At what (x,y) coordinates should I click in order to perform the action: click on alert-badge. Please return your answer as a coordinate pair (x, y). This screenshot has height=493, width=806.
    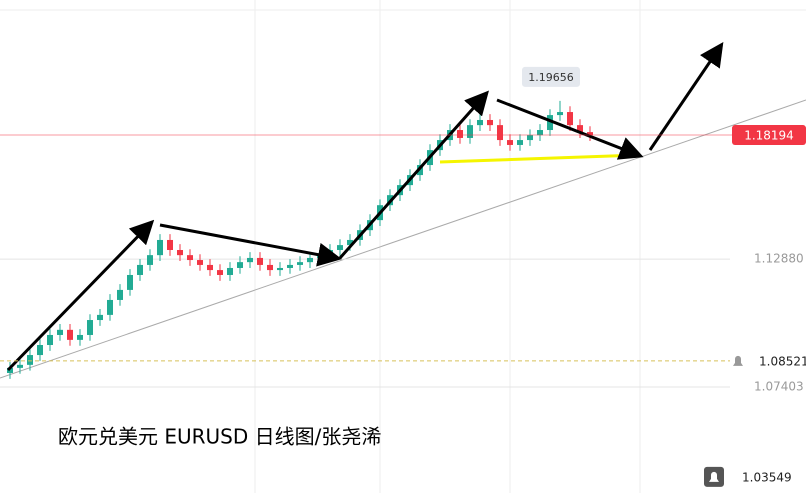
    Looking at the image, I should click on (779, 360).